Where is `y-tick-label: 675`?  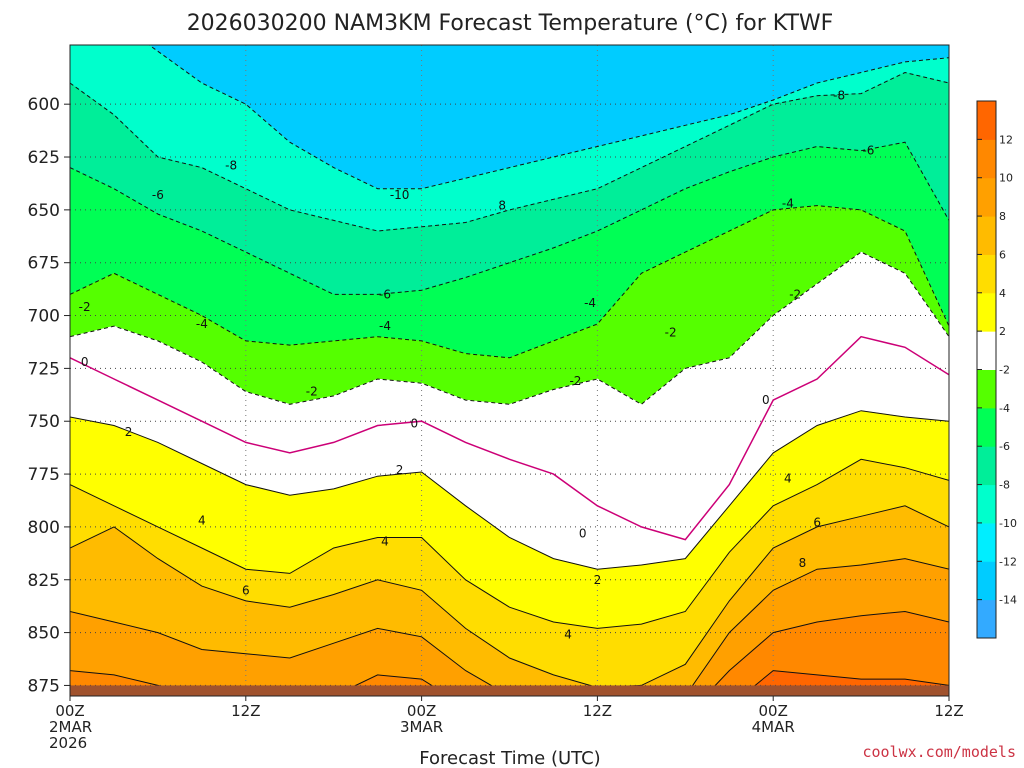 y-tick-label: 675 is located at coordinates (44, 264).